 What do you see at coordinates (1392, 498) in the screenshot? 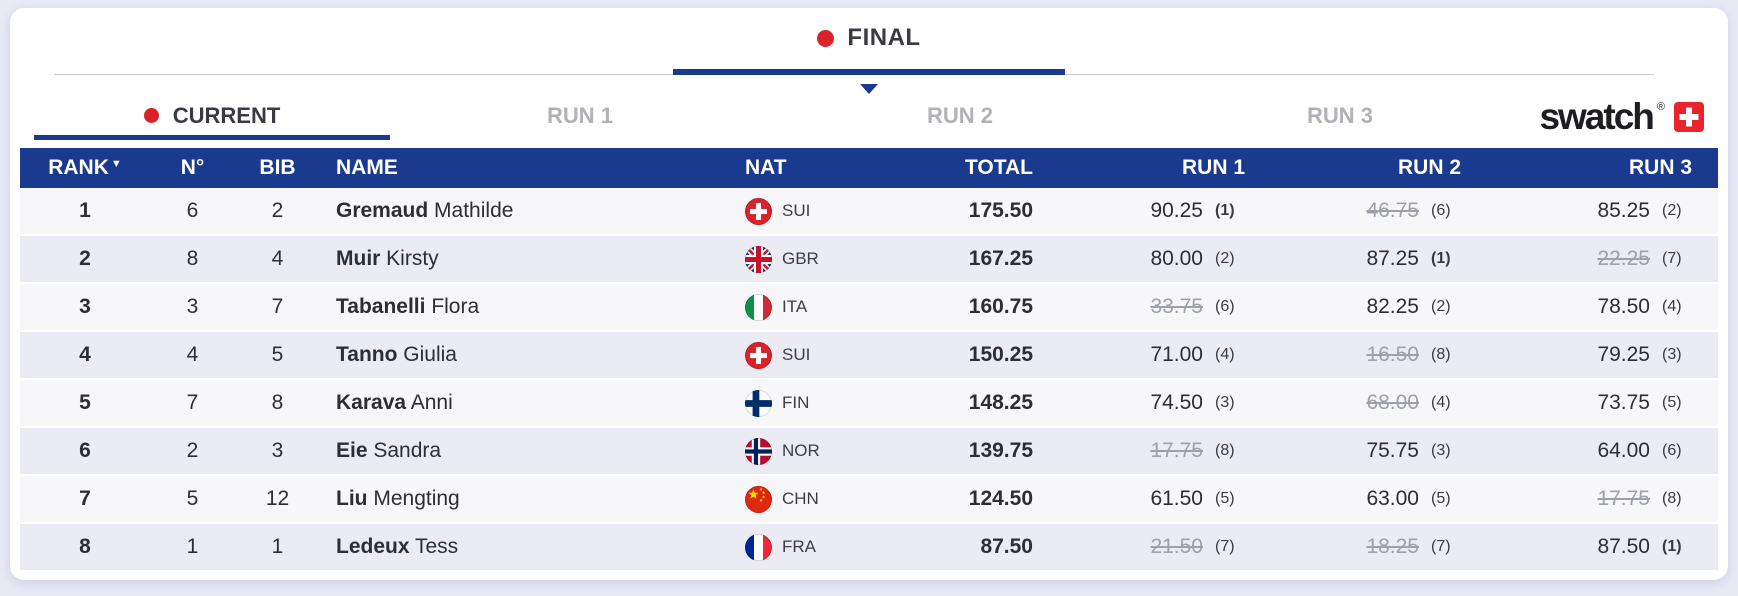
I see `run-score: 63.00` at bounding box center [1392, 498].